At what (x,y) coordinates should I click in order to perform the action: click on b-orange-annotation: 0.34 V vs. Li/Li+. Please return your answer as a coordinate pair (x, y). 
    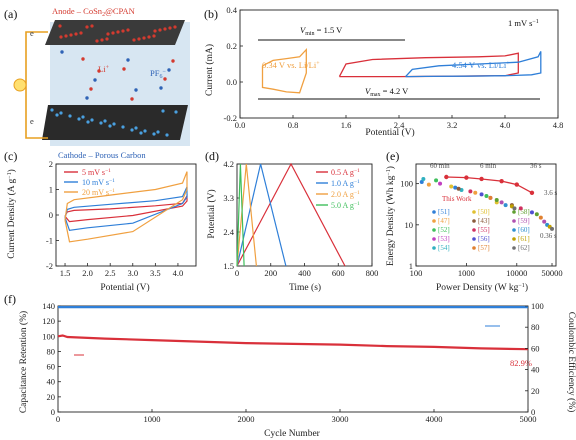
    Looking at the image, I should click on (291, 65).